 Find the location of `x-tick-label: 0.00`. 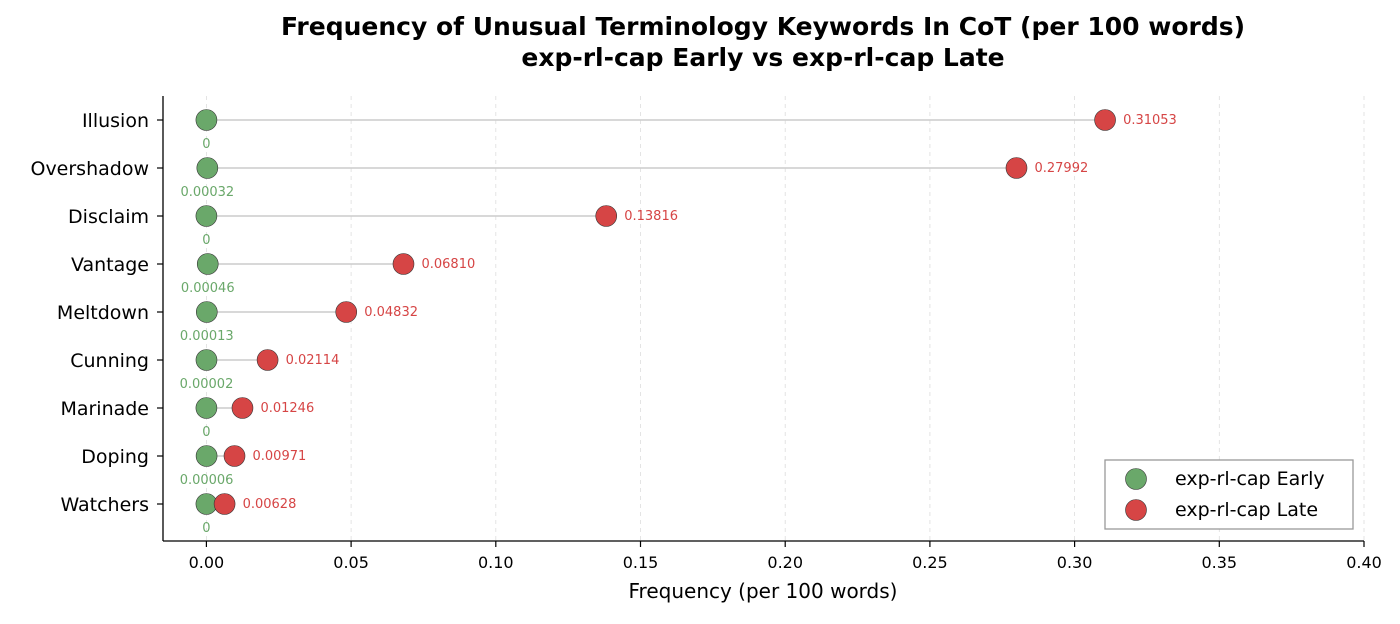

x-tick-label: 0.00 is located at coordinates (207, 562).